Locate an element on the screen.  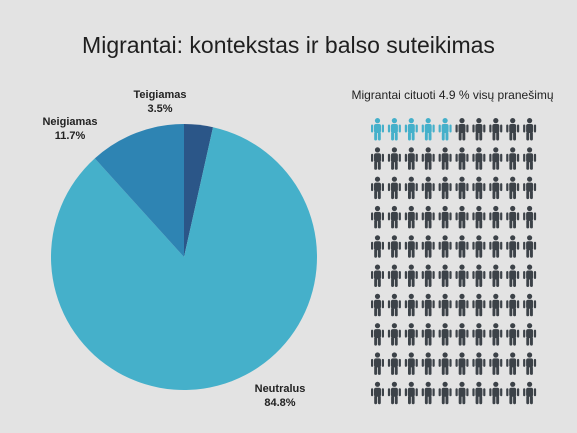
slice-value-neutralus: 84.8% is located at coordinates (280, 403).